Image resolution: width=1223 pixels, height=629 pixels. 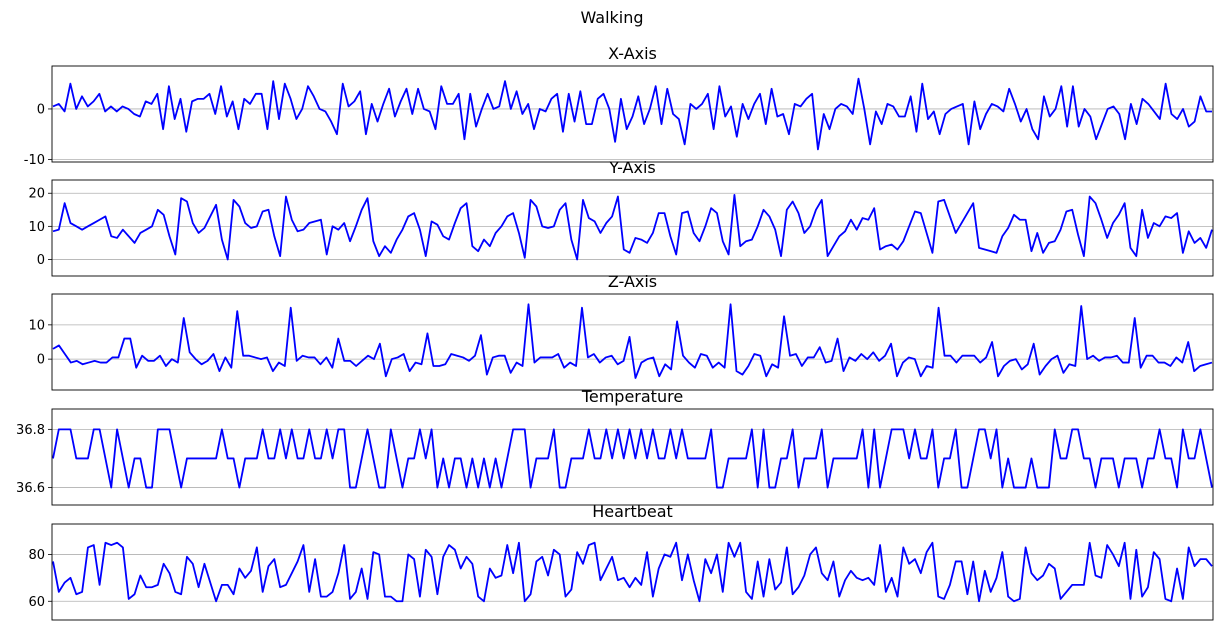 I want to click on z-axis-axes-frame, so click(x=632, y=342).